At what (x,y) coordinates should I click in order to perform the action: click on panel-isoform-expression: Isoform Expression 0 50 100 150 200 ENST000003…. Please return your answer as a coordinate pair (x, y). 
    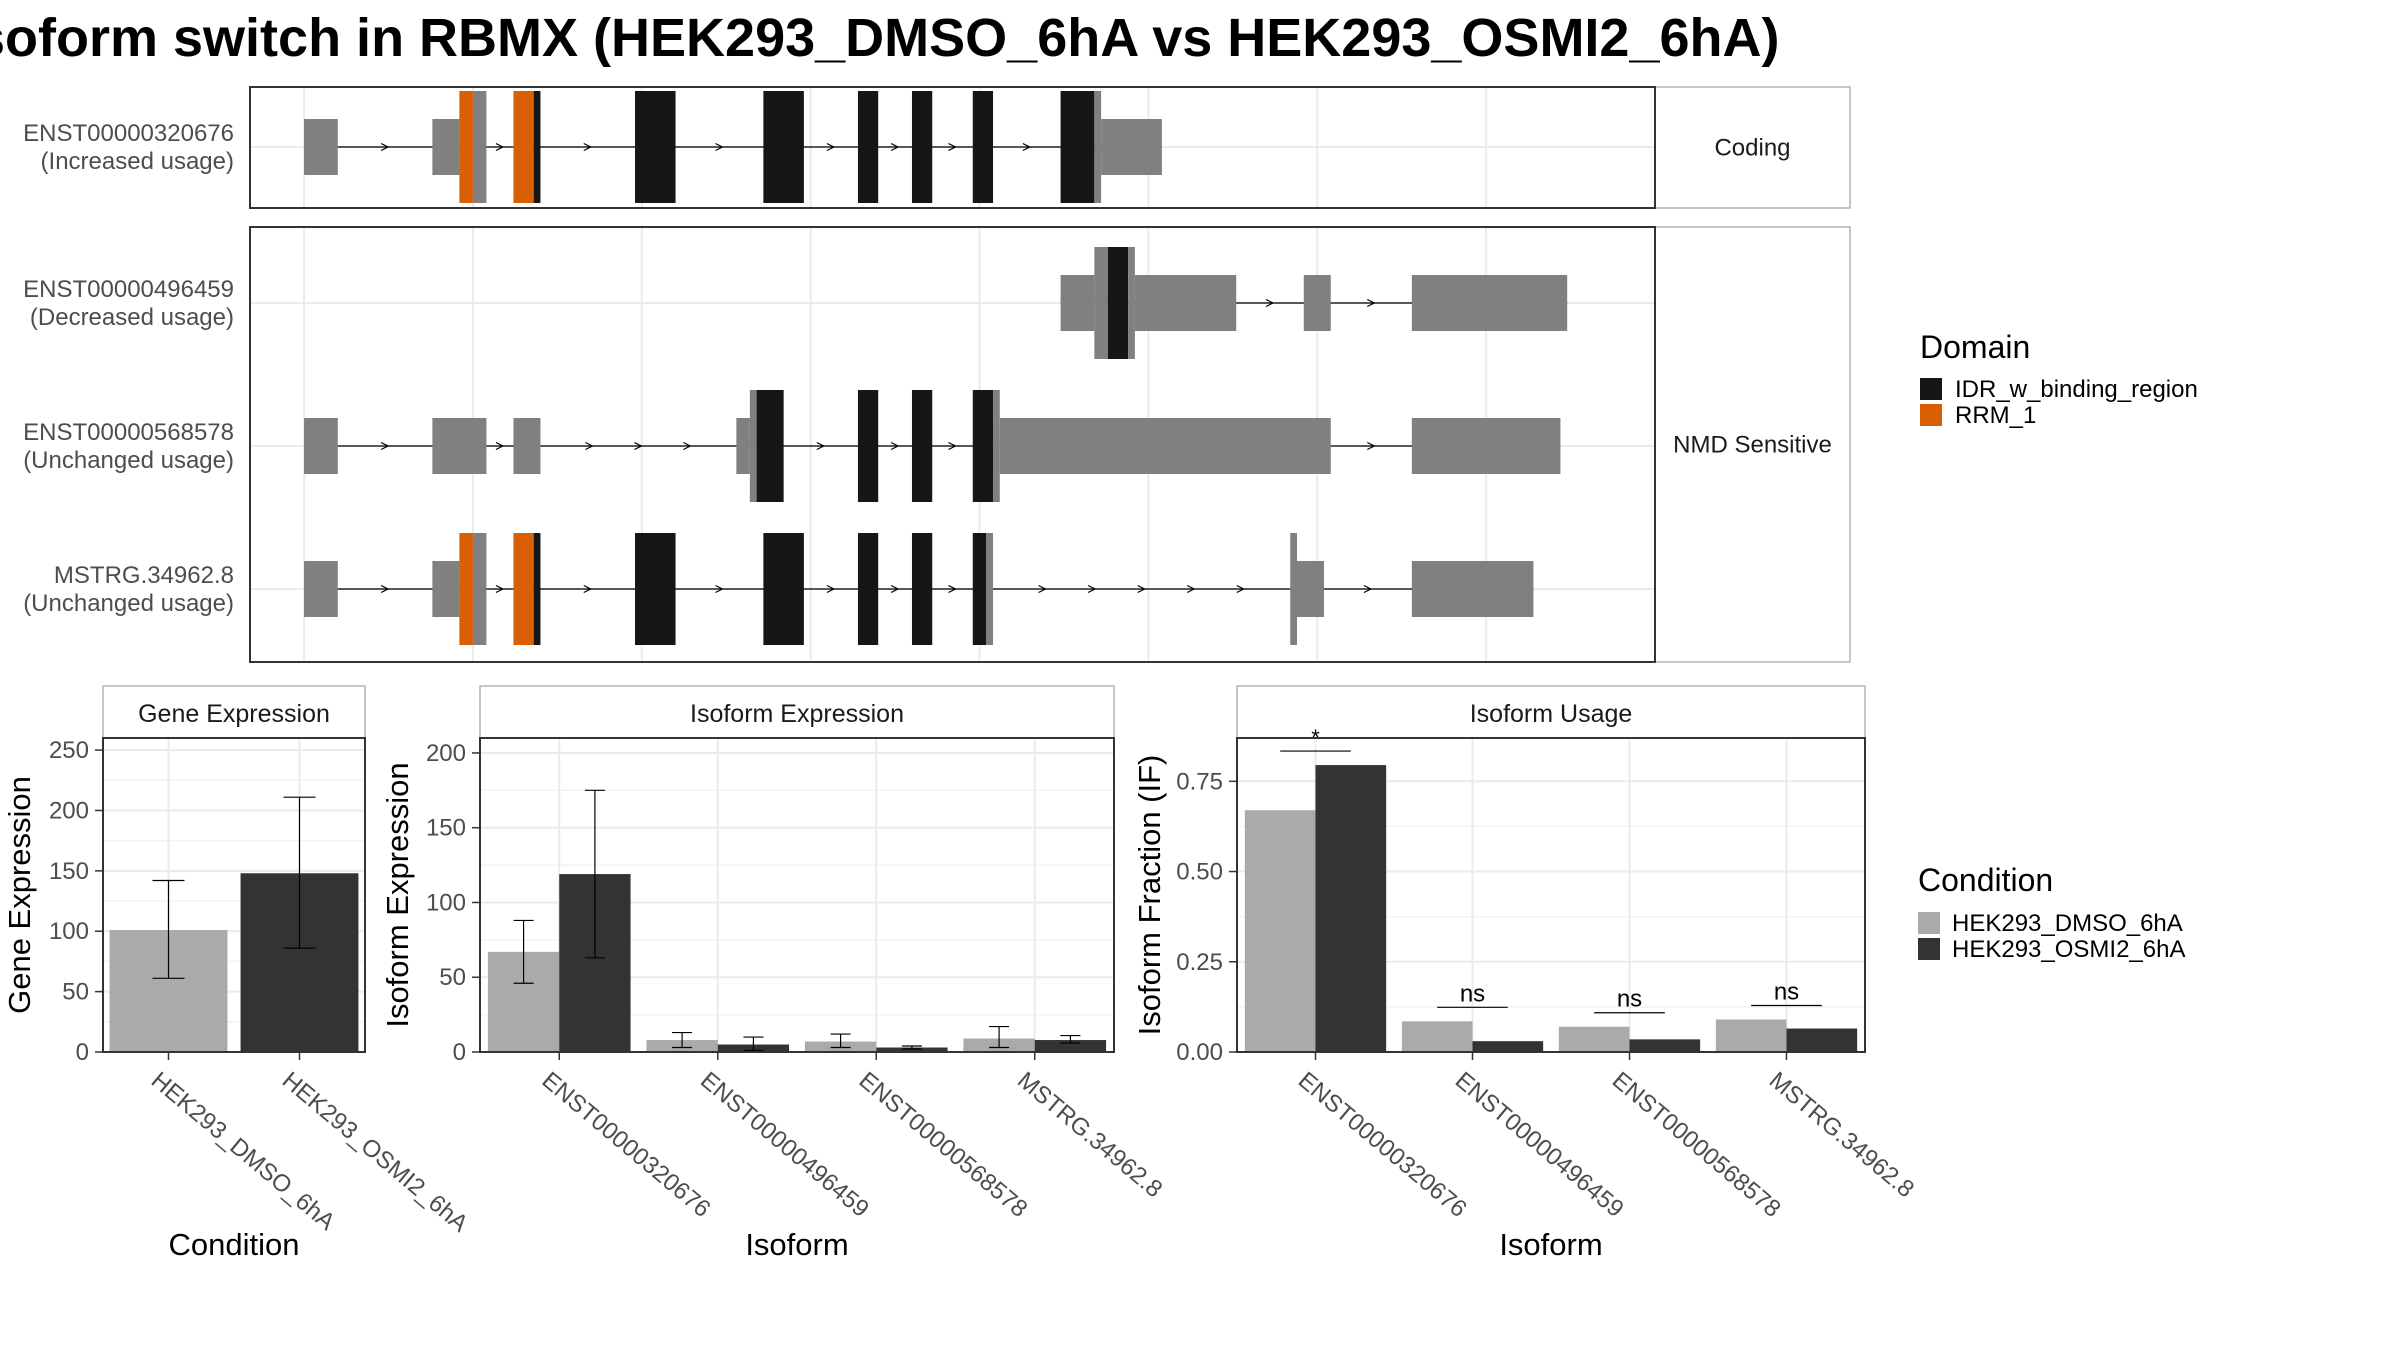
    Looking at the image, I should click on (773, 973).